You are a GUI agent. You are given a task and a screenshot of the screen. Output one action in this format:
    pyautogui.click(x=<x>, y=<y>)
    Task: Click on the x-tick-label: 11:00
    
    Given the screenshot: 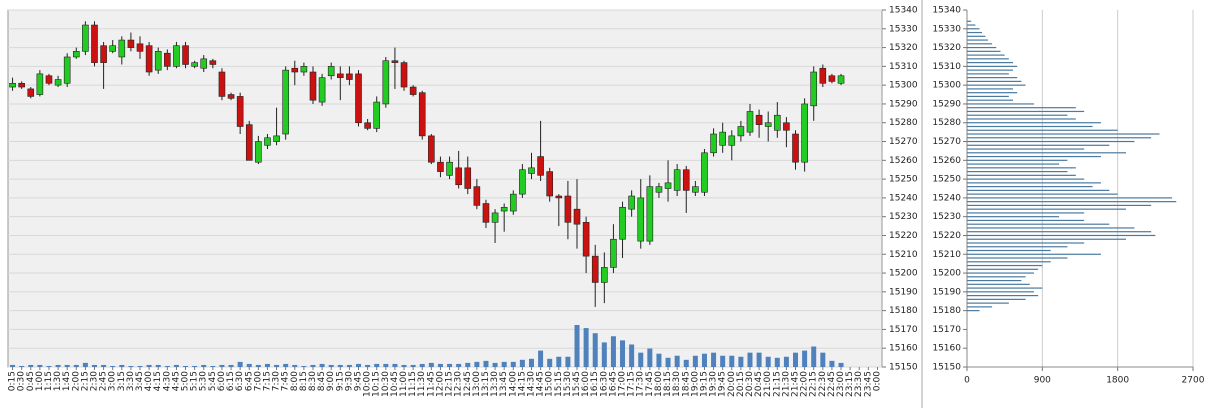 What is the action you would take?
    pyautogui.click(x=404, y=384)
    